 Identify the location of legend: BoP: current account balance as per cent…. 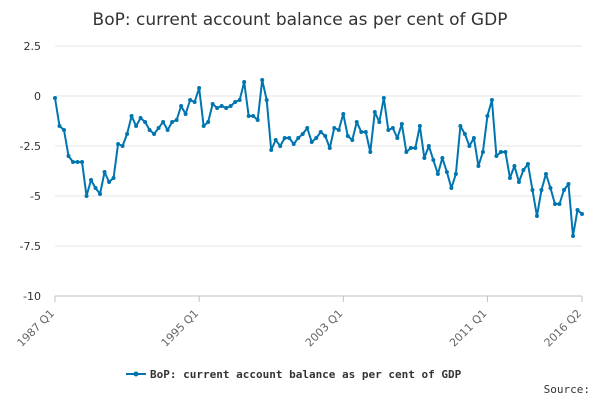
(294, 374).